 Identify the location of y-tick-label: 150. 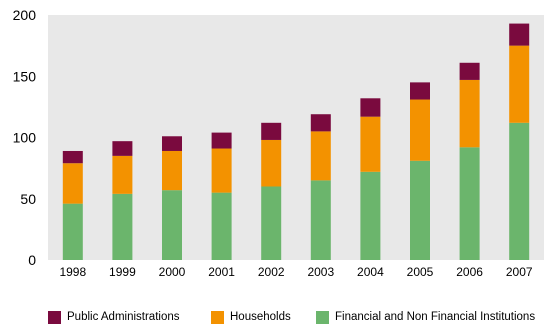
(25, 76).